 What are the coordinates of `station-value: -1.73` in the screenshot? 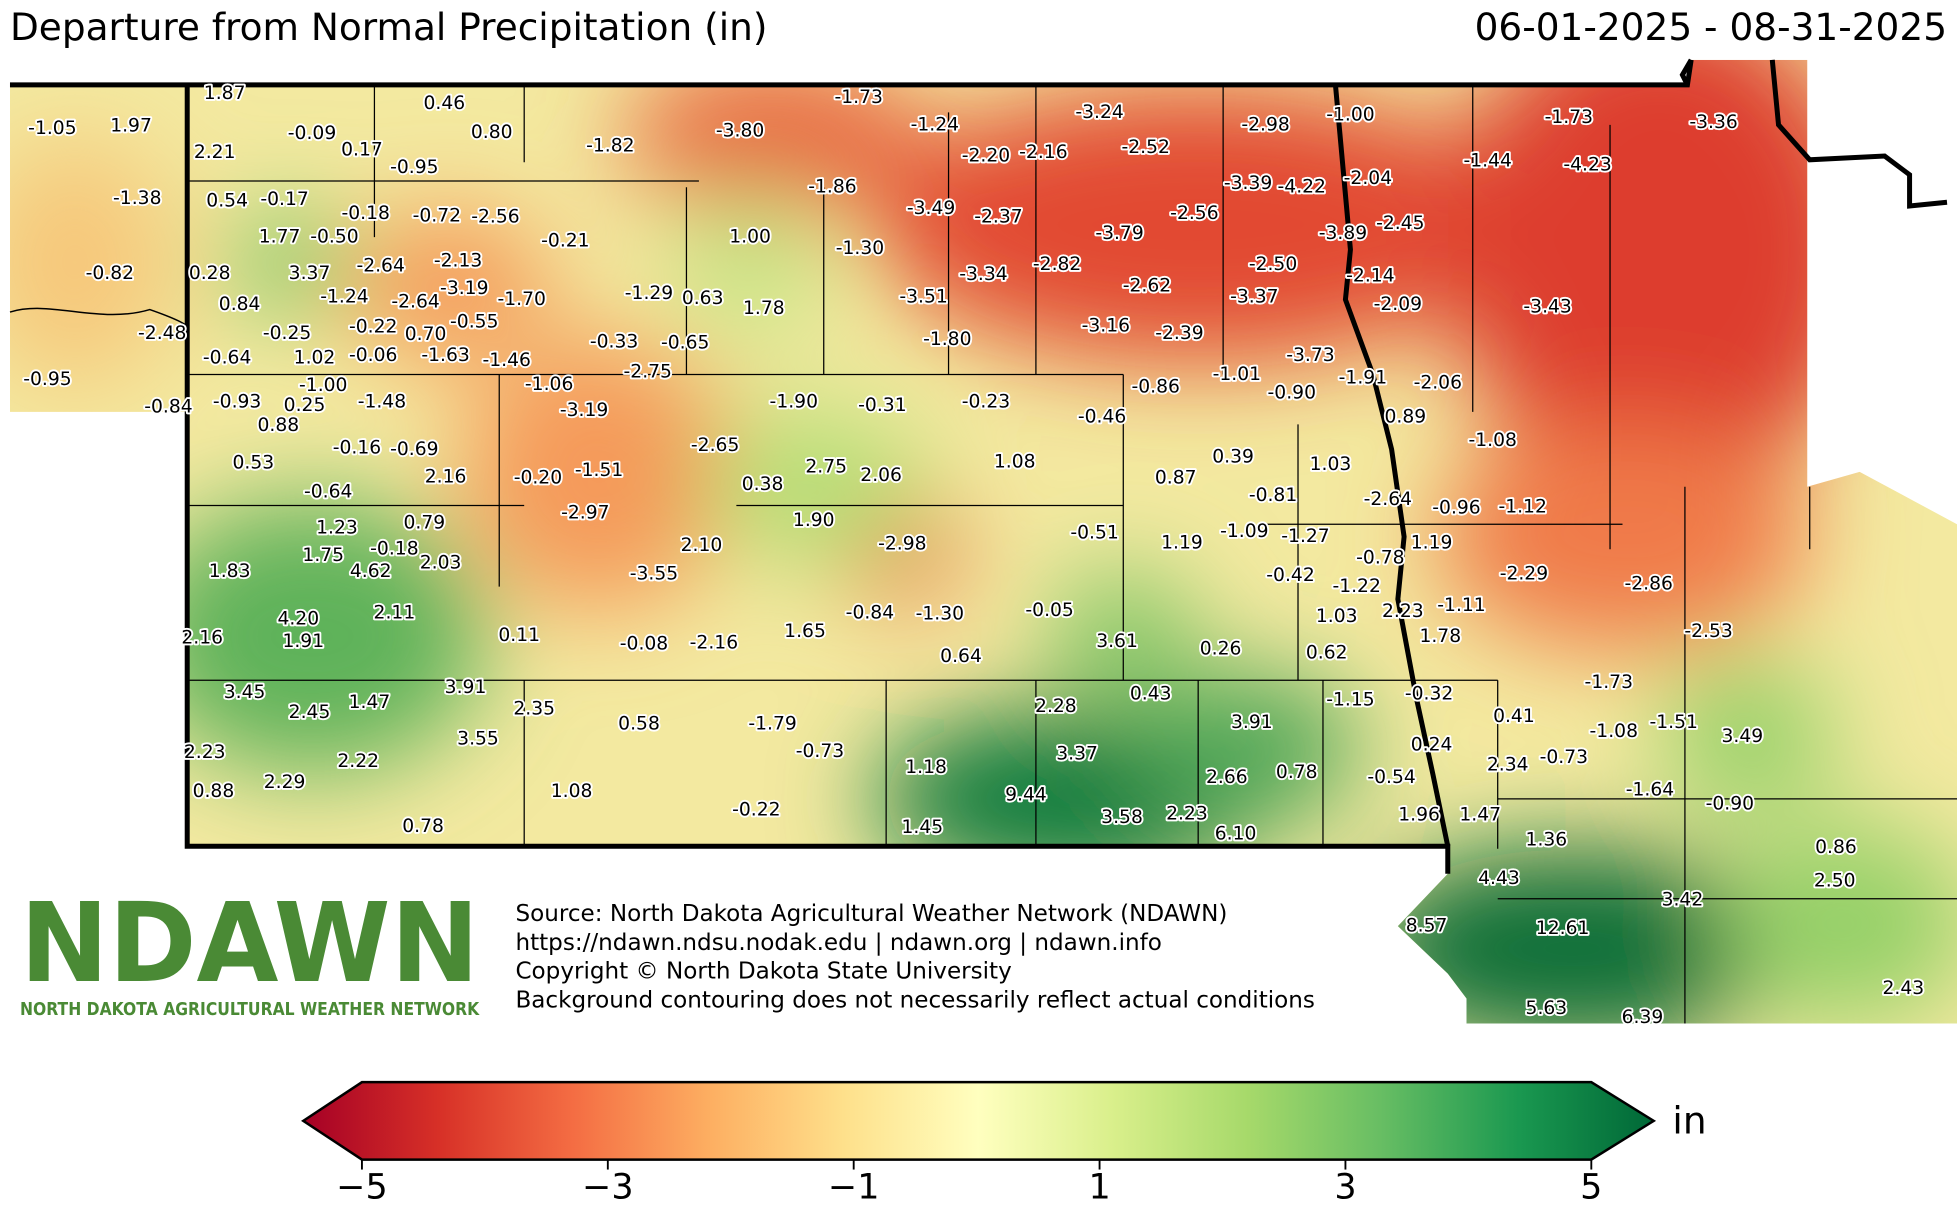 It's located at (1569, 117).